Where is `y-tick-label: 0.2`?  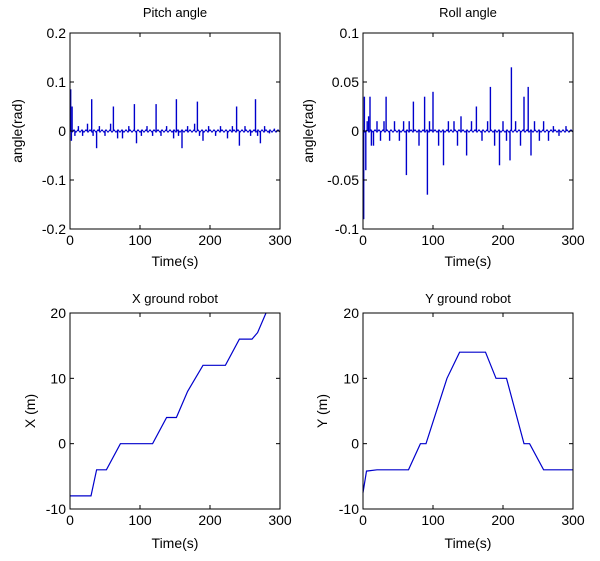 y-tick-label: 0.2 is located at coordinates (57, 33).